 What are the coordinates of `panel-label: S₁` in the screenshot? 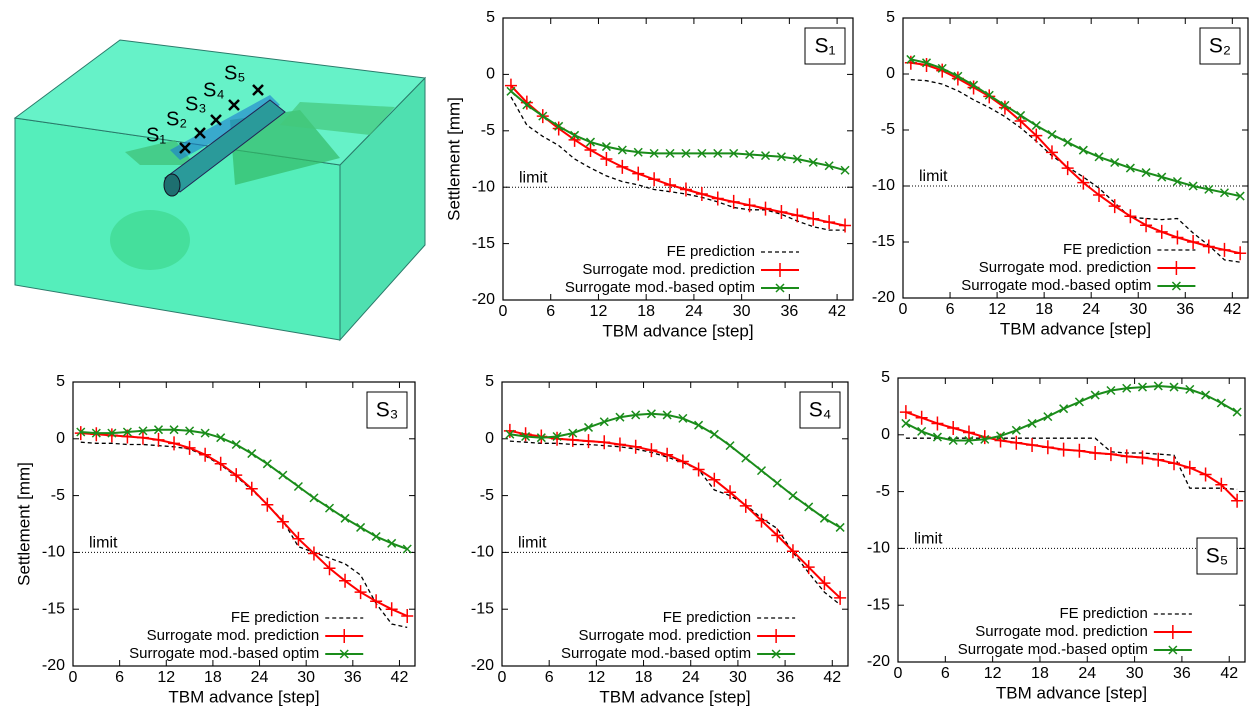 It's located at (824, 46).